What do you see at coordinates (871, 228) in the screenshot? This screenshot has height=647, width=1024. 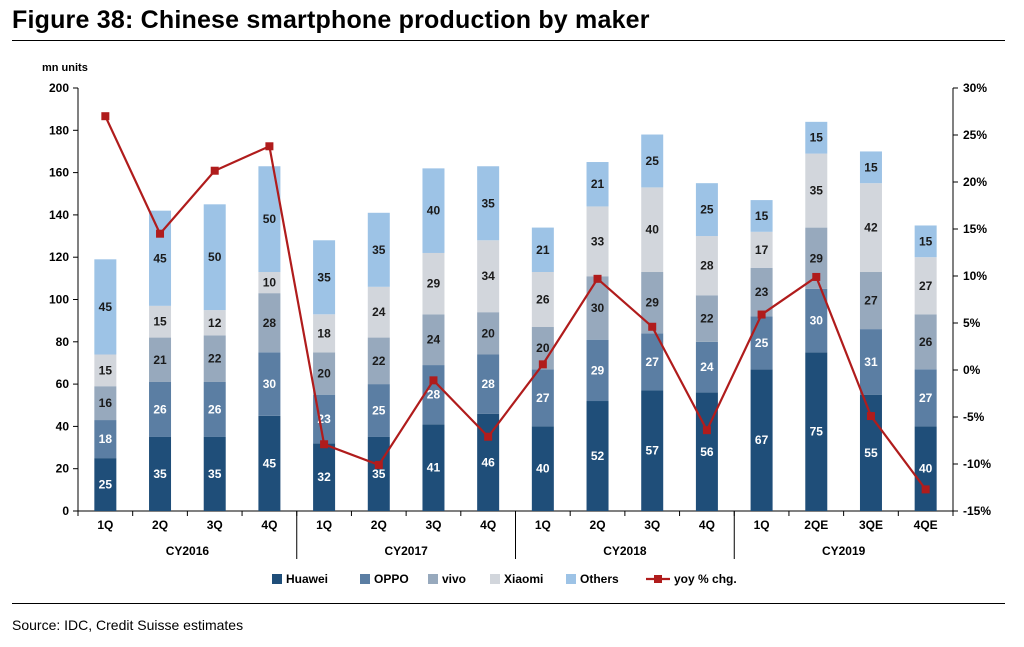 I see `bar-value-label: 42` at bounding box center [871, 228].